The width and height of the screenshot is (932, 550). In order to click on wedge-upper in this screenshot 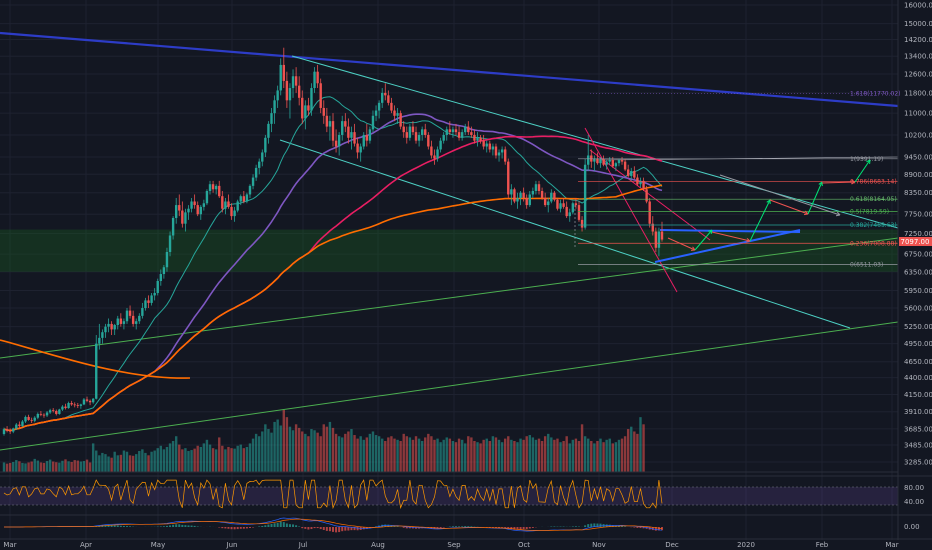, I will do `click(730, 231)`.